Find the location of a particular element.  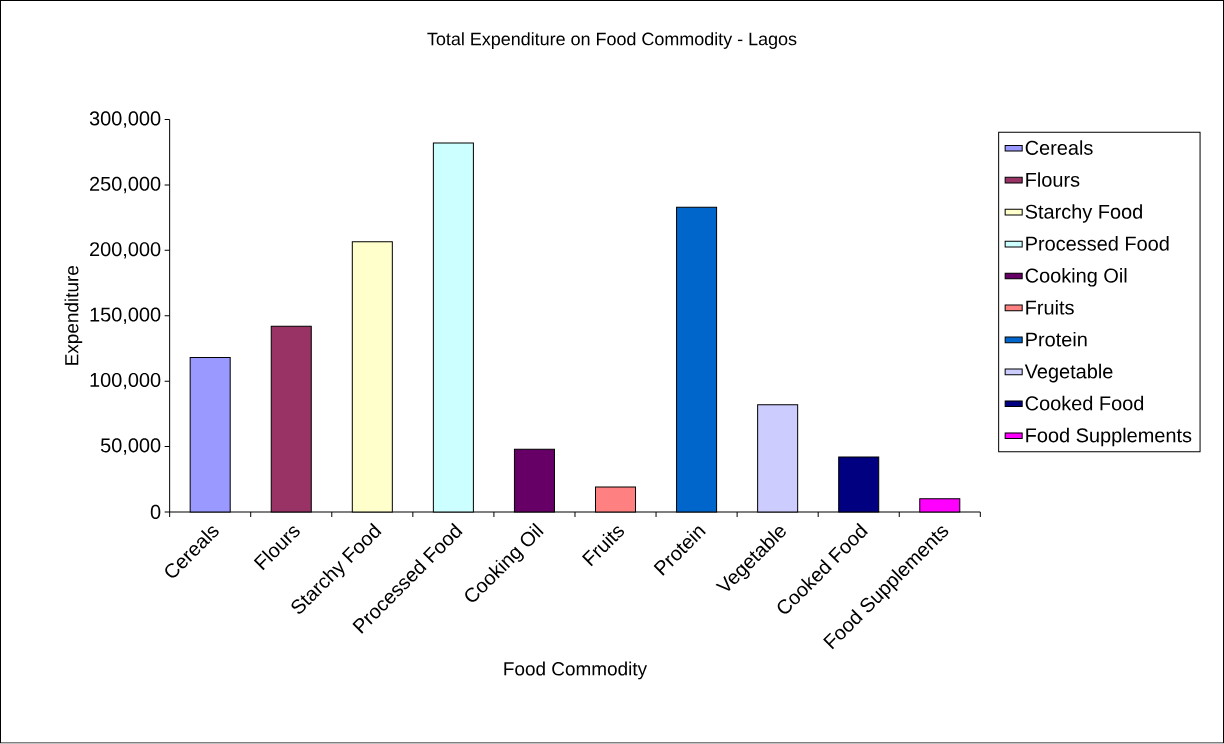

legend-label: Cooked Food is located at coordinates (1084, 403).